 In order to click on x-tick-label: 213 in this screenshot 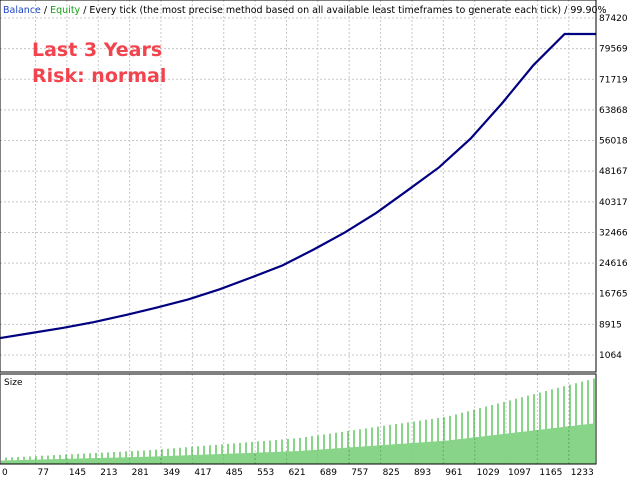, I will do `click(108, 473)`.